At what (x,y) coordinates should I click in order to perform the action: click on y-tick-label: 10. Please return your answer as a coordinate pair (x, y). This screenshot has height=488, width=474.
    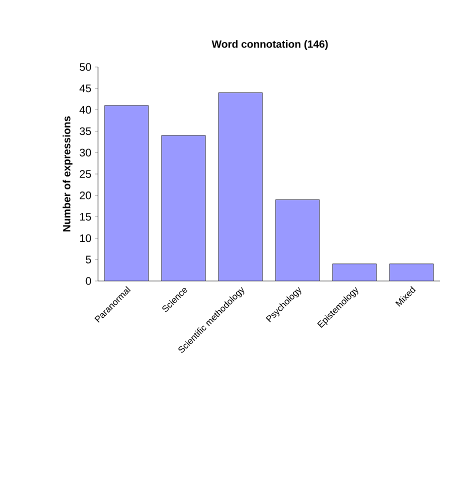
    Looking at the image, I should click on (86, 238).